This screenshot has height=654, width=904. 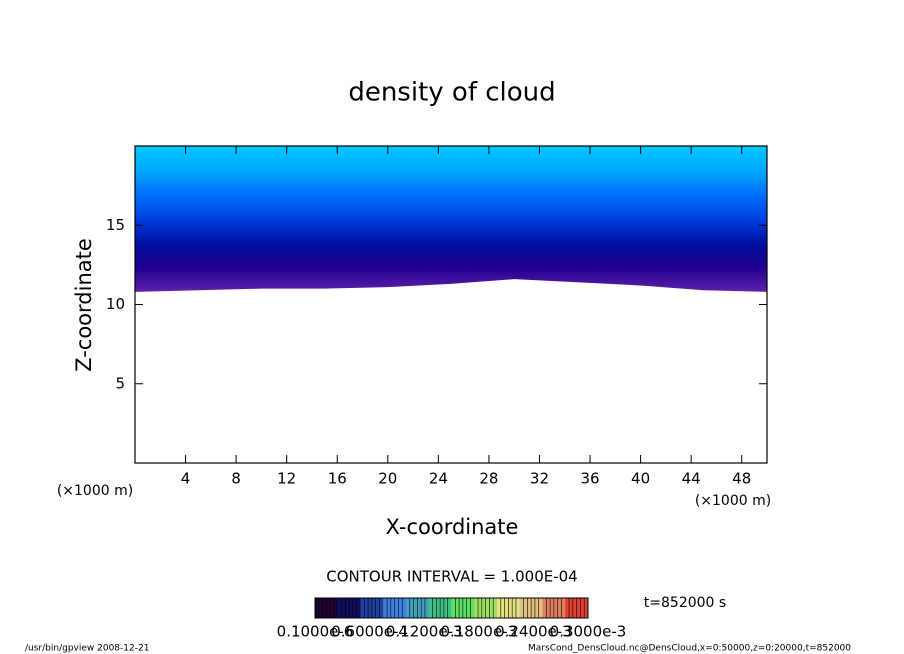 What do you see at coordinates (588, 632) in the screenshot?
I see `colorbar-label: 0.3000e-3` at bounding box center [588, 632].